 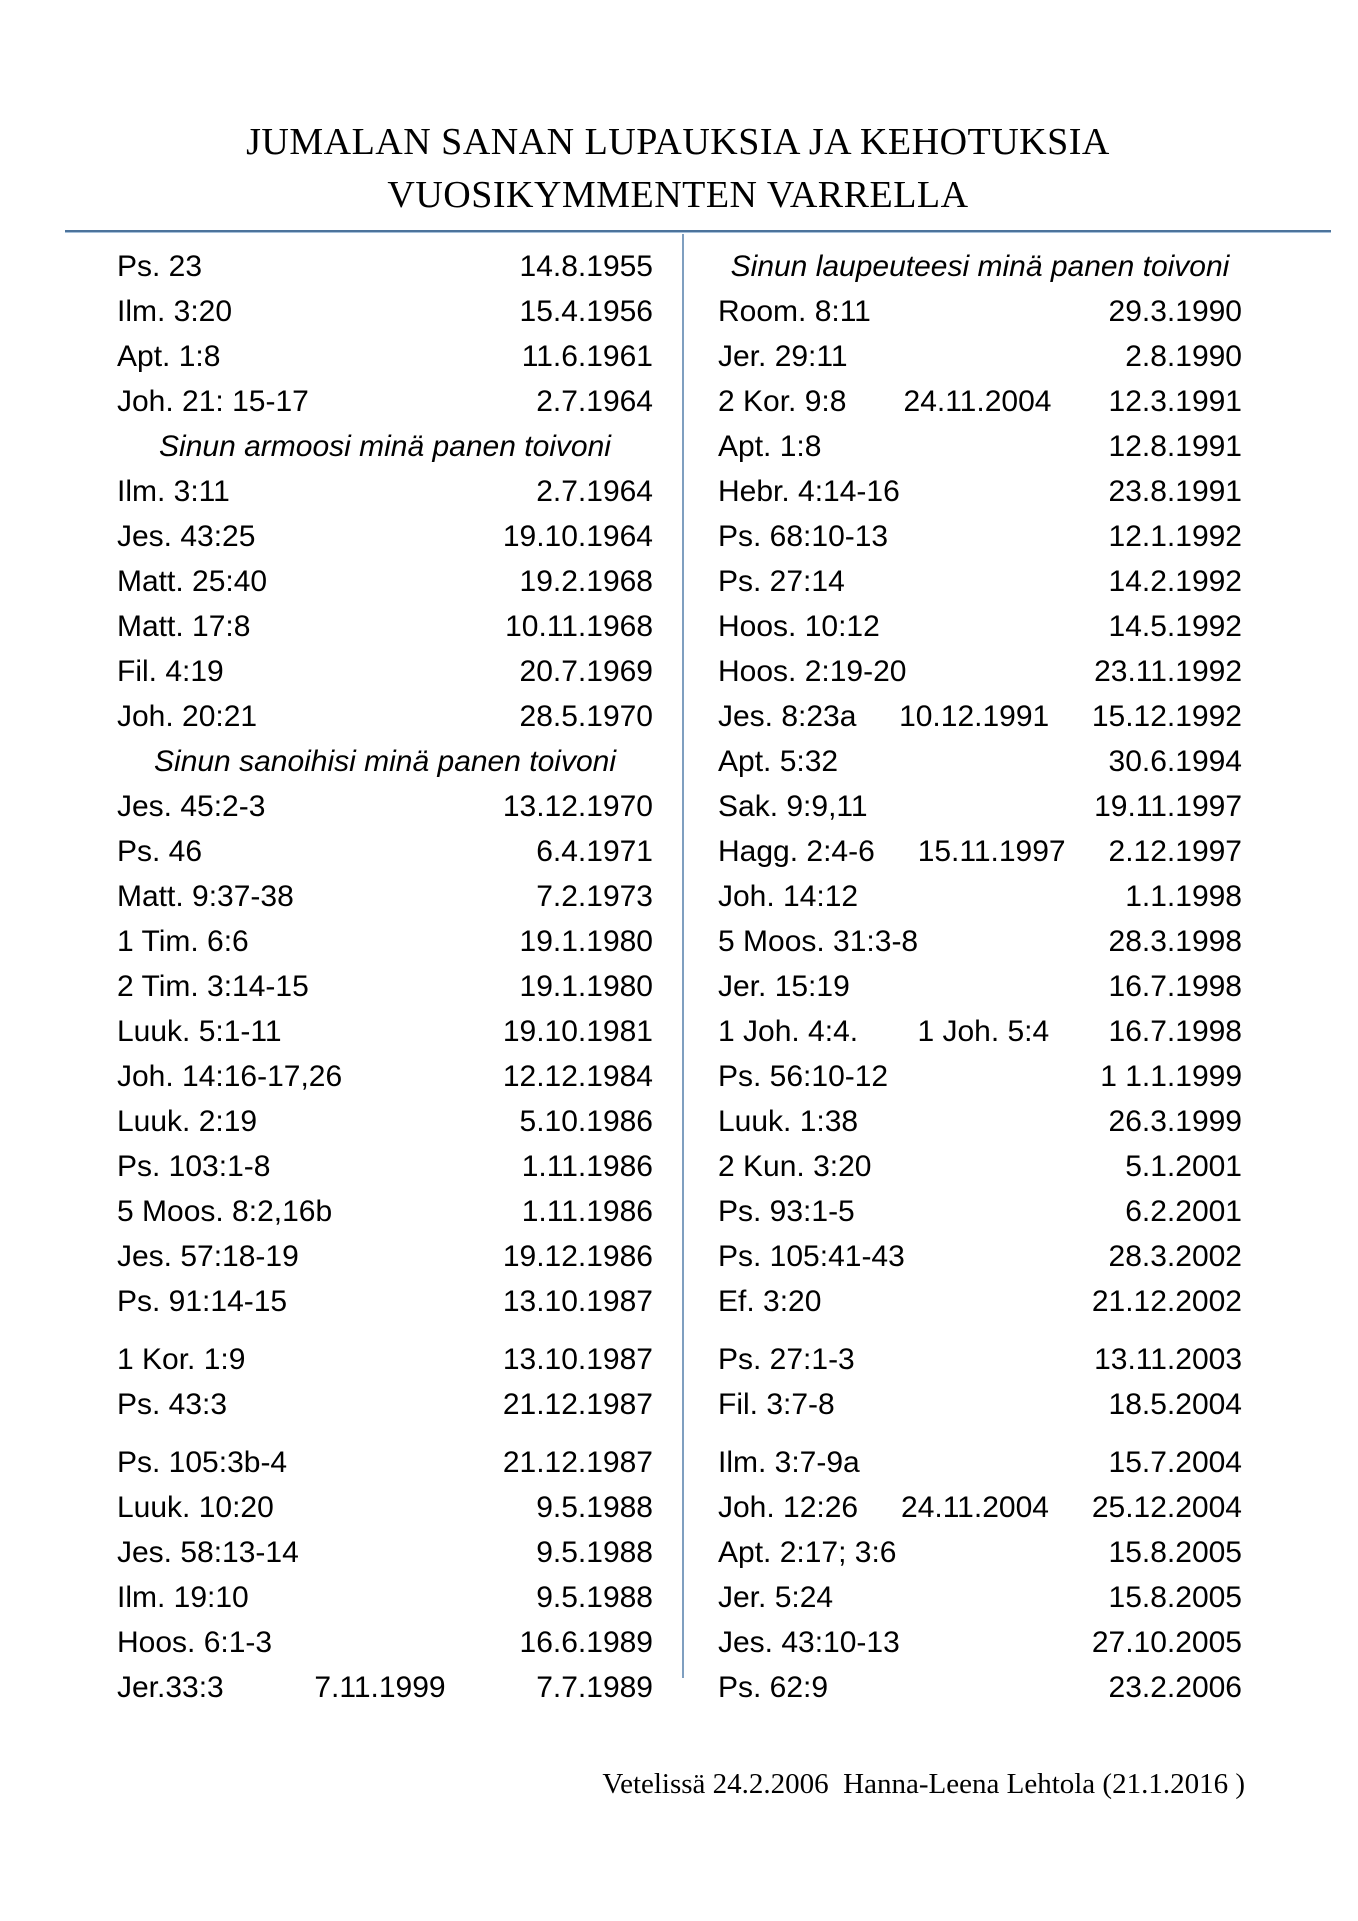 I want to click on entry-date: 19.2.1968, so click(x=586, y=581).